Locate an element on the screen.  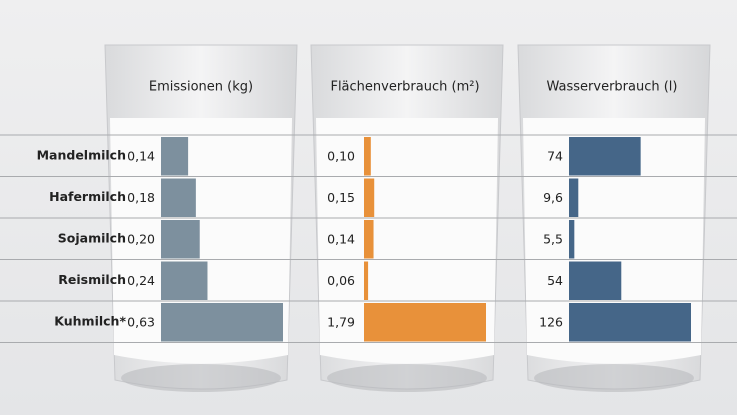
value-label: 0,24 is located at coordinates (141, 280).